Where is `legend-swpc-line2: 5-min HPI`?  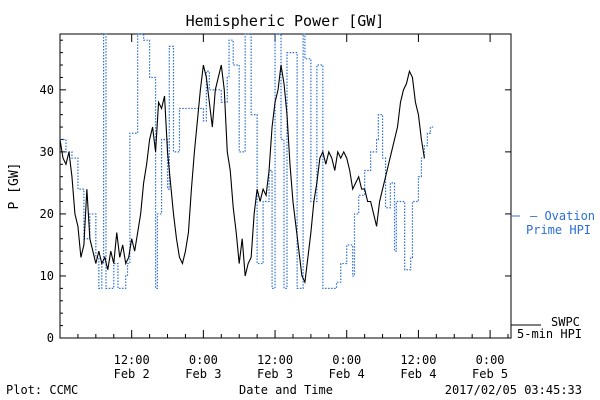 legend-swpc-line2: 5-min HPI is located at coordinates (549, 334).